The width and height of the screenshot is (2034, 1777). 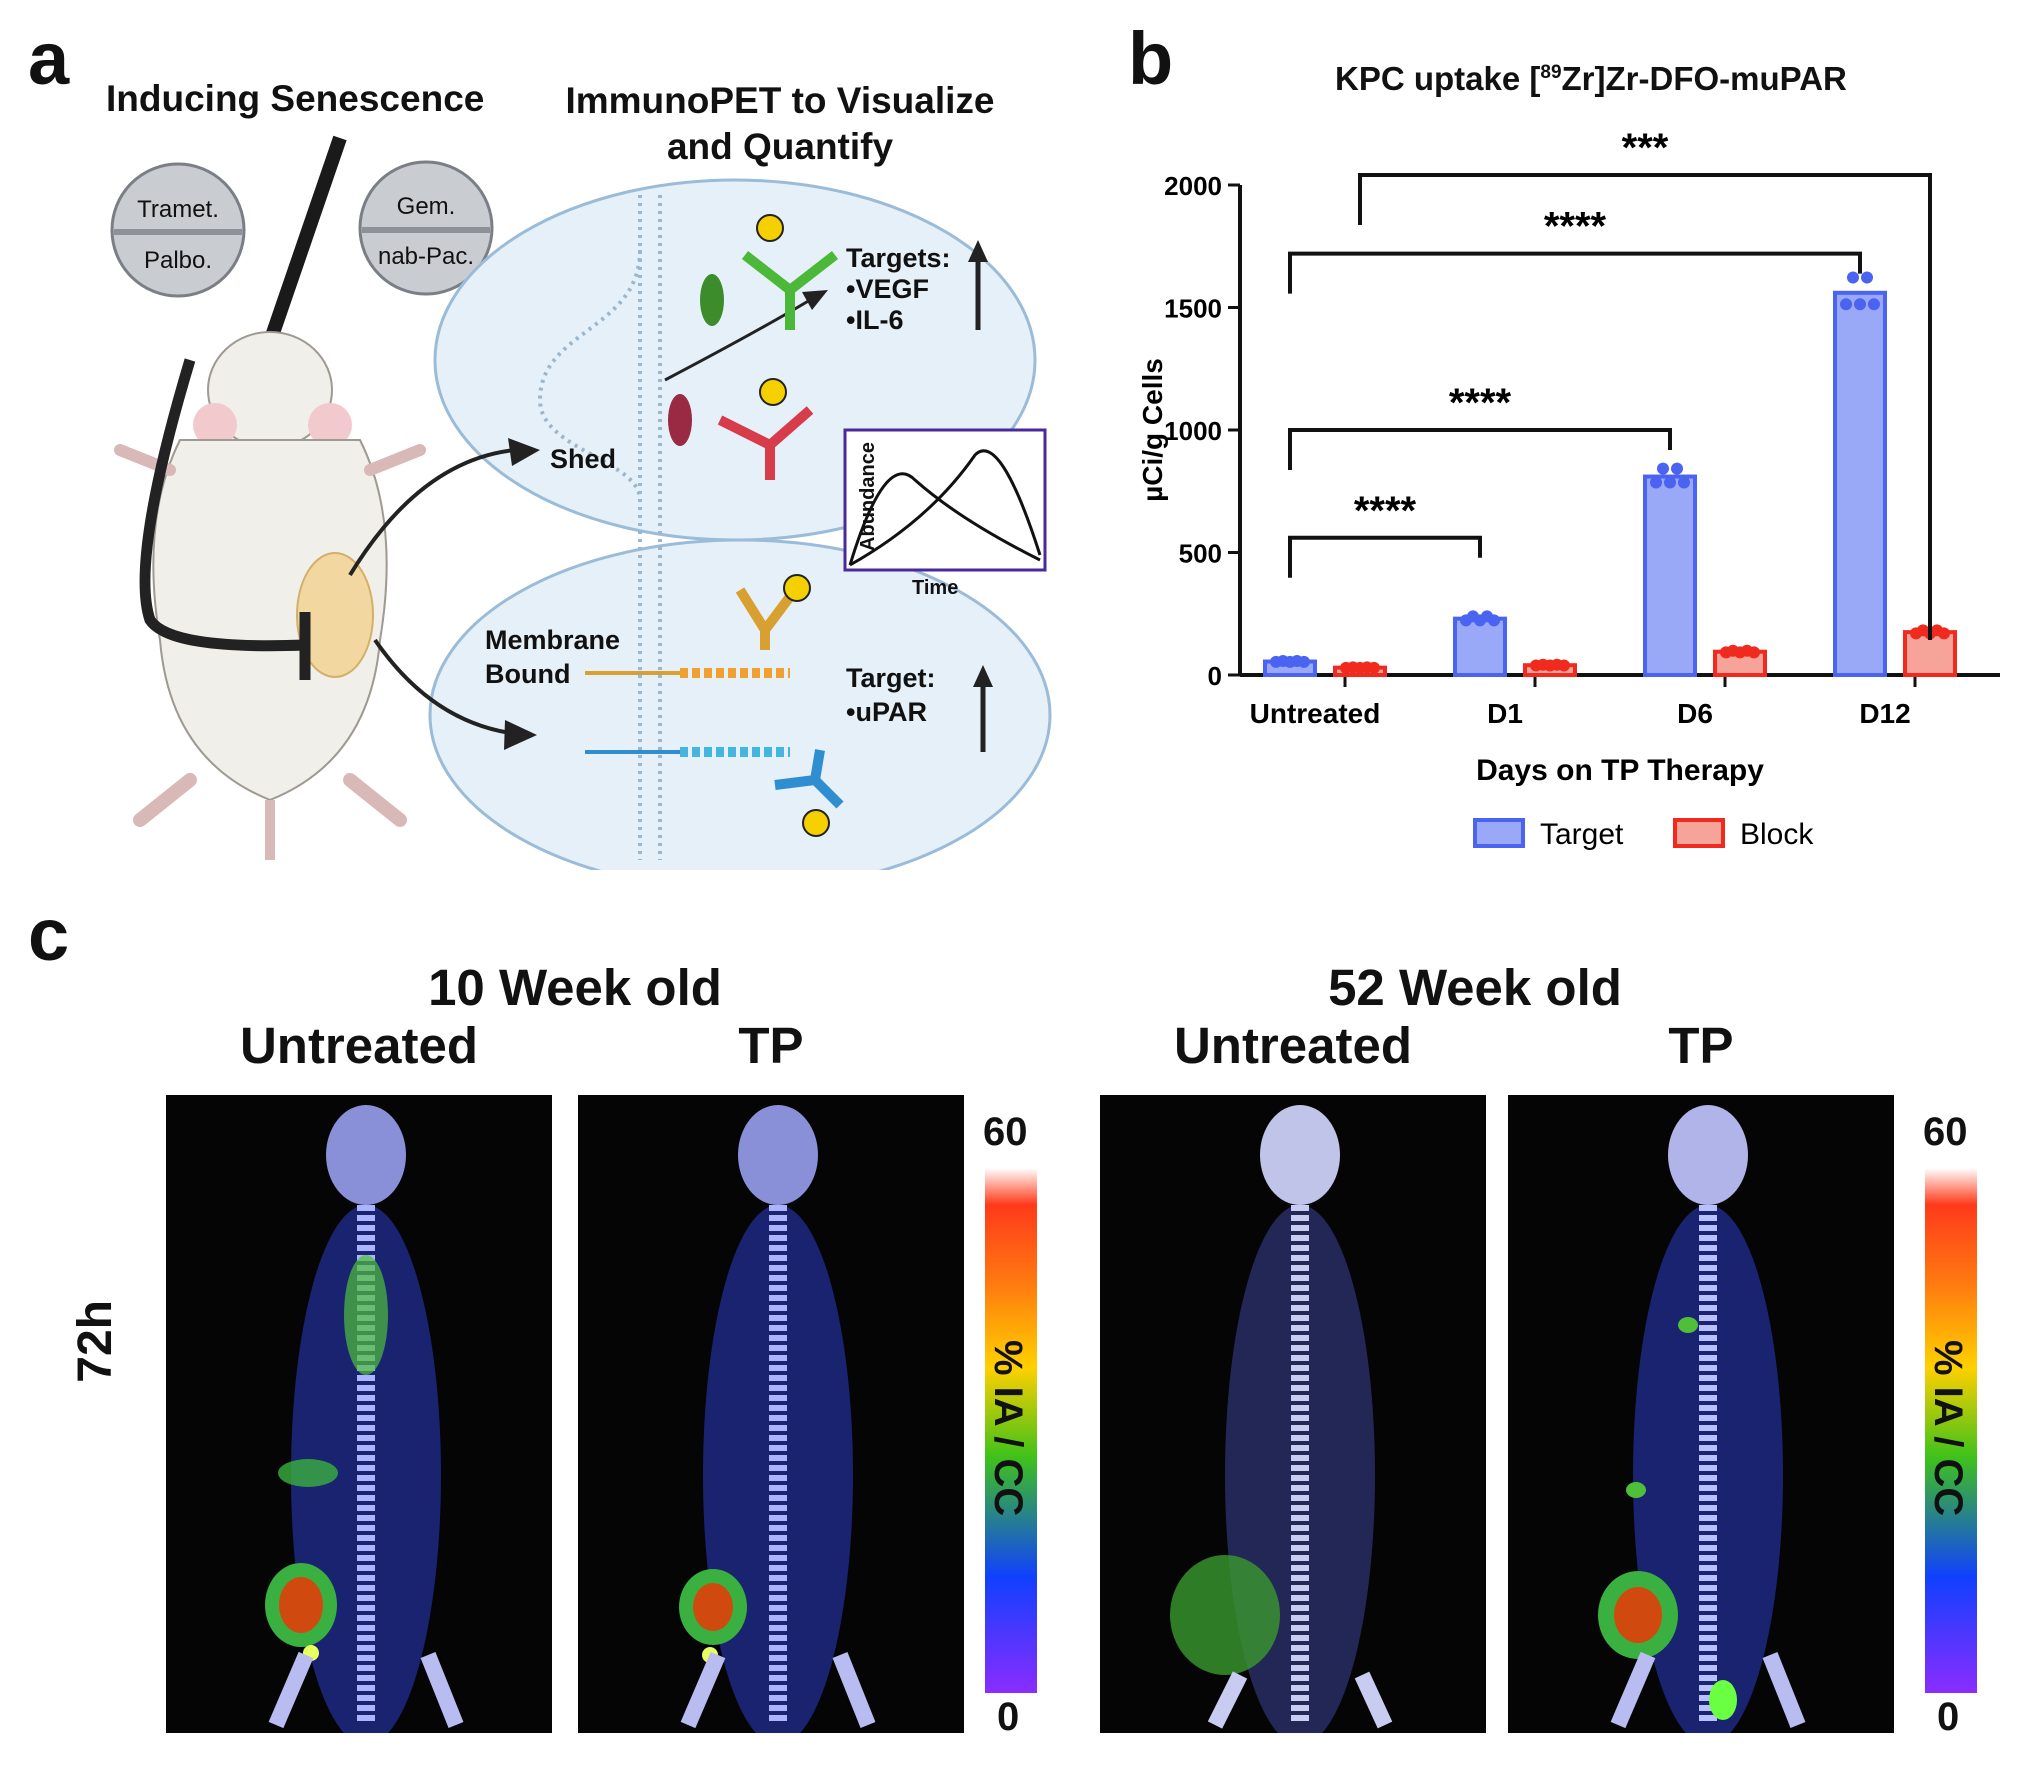 I want to click on row-label-72h: 72h, so click(x=95, y=1341).